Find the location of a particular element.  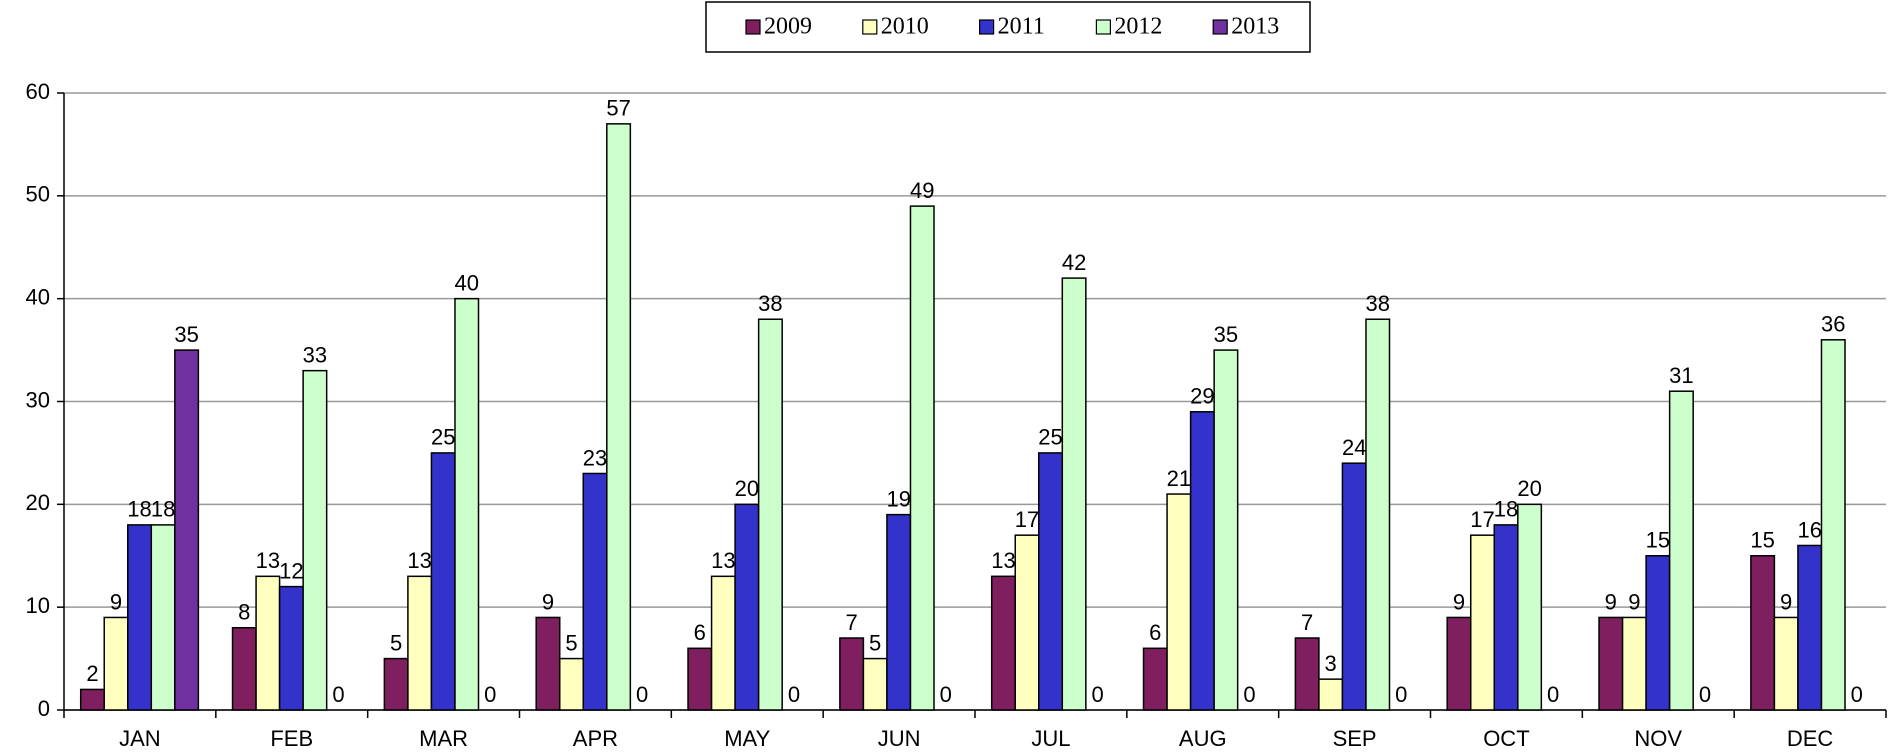

y-tick-label: 40 is located at coordinates (38, 296).